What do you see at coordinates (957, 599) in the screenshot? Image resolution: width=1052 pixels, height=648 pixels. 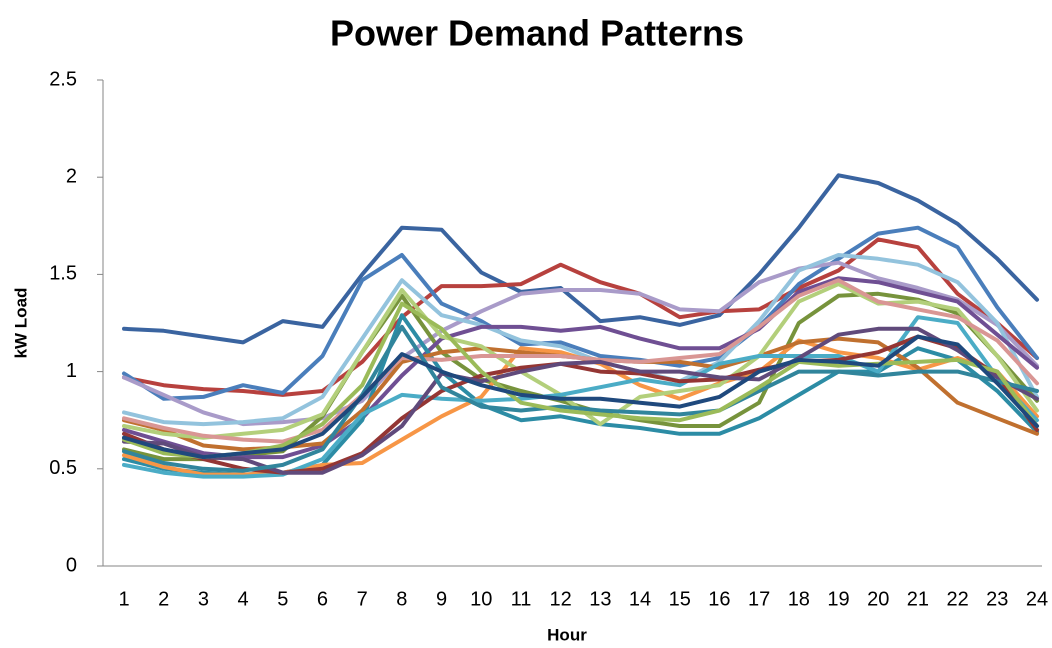 I see `x-tick-label: 22` at bounding box center [957, 599].